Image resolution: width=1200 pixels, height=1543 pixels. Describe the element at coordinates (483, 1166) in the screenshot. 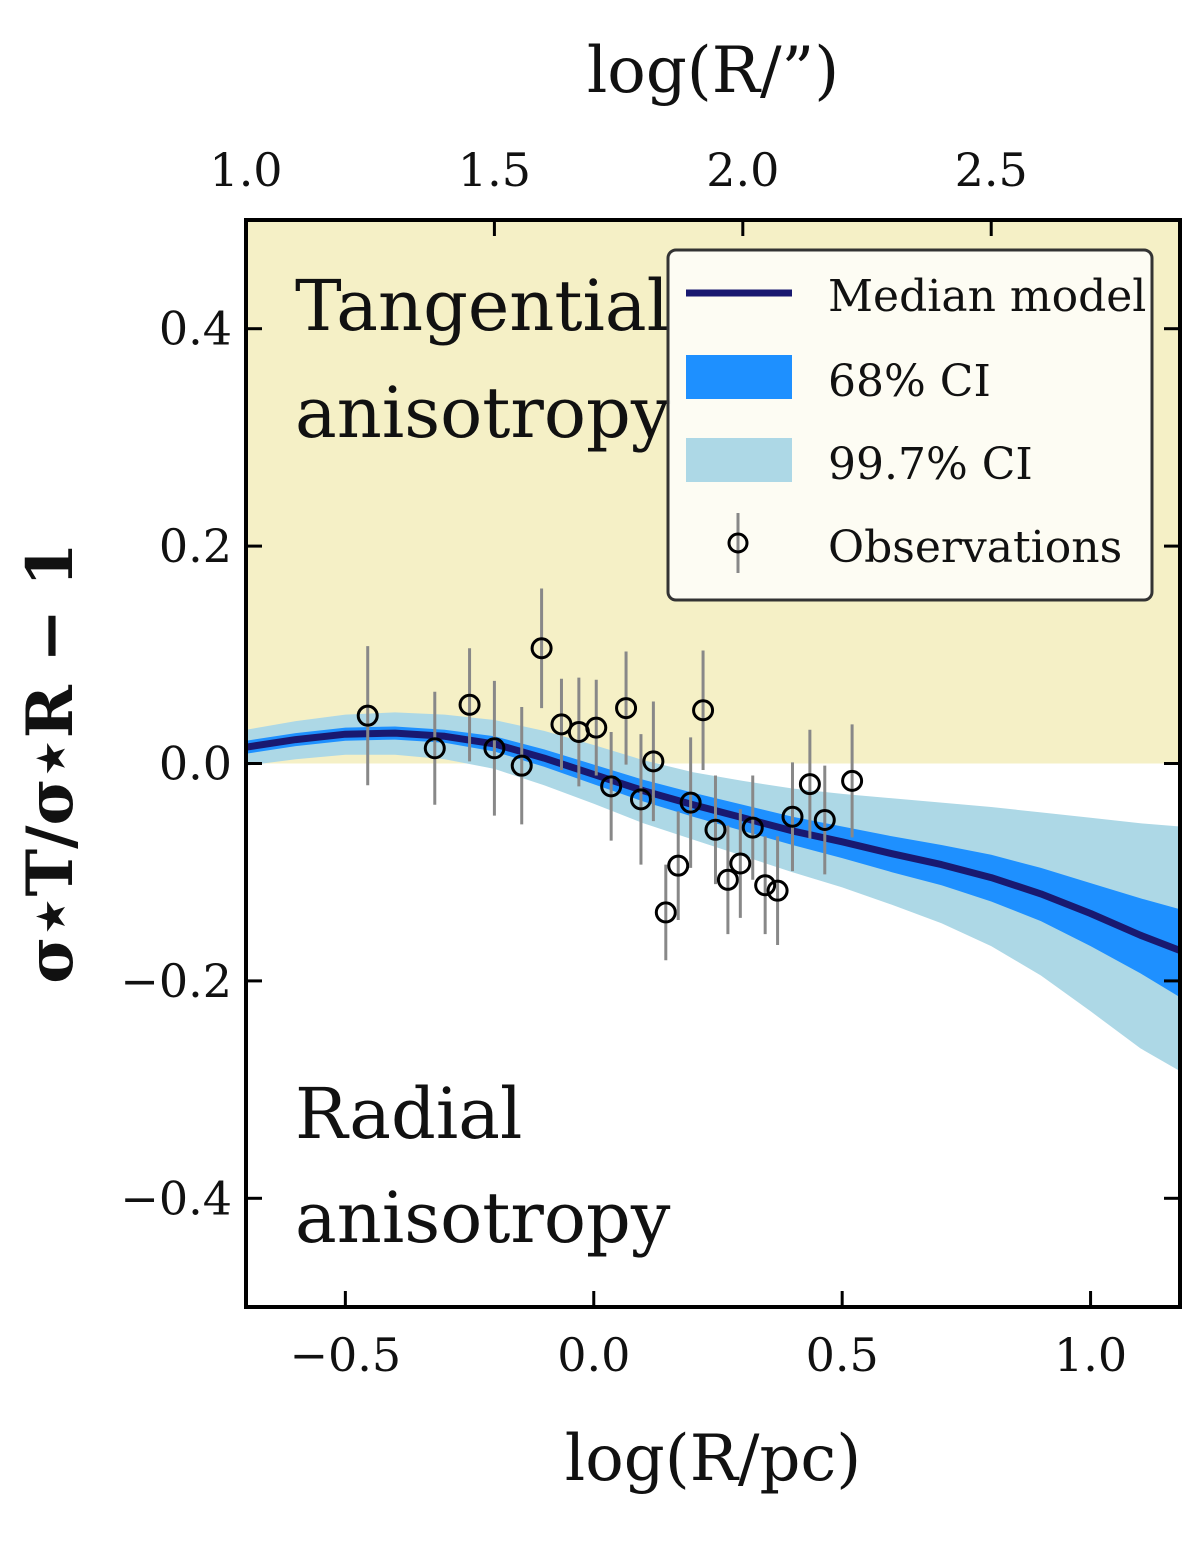

I see `radial-label: Radial anisotropy` at that location.